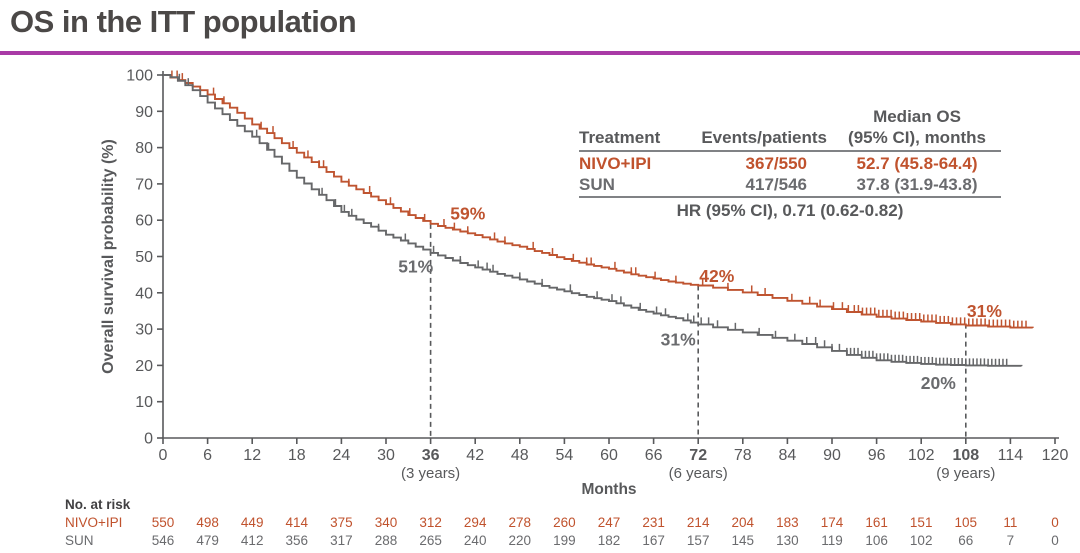 The width and height of the screenshot is (1080, 553). Describe the element at coordinates (609, 522) in the screenshot. I see `at-risk-value: 247` at that location.